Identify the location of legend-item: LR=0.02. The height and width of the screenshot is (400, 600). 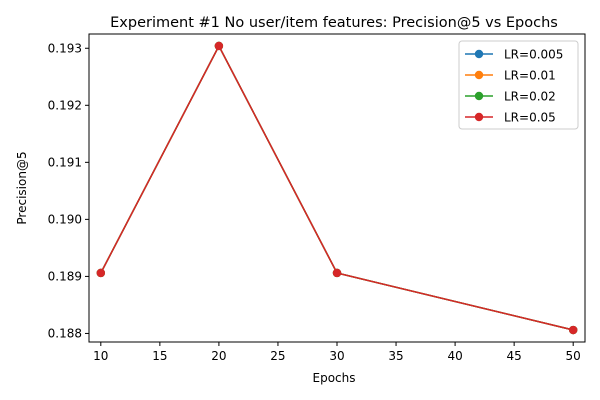
(510, 97).